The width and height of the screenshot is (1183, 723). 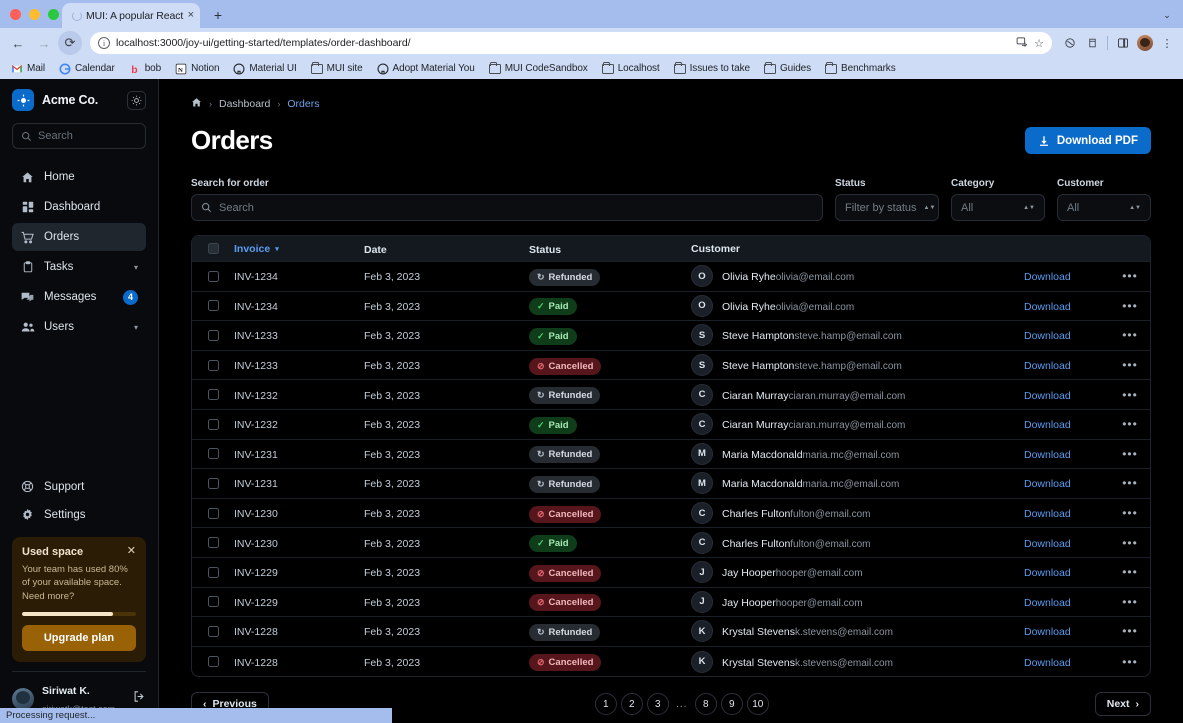 What do you see at coordinates (731, 704) in the screenshot?
I see `page-number-9: 9` at bounding box center [731, 704].